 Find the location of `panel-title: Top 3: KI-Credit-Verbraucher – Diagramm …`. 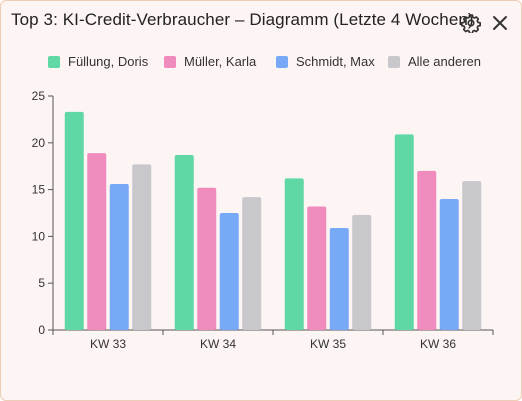

panel-title: Top 3: KI-Credit-Verbraucher – Diagramm … is located at coordinates (242, 19).